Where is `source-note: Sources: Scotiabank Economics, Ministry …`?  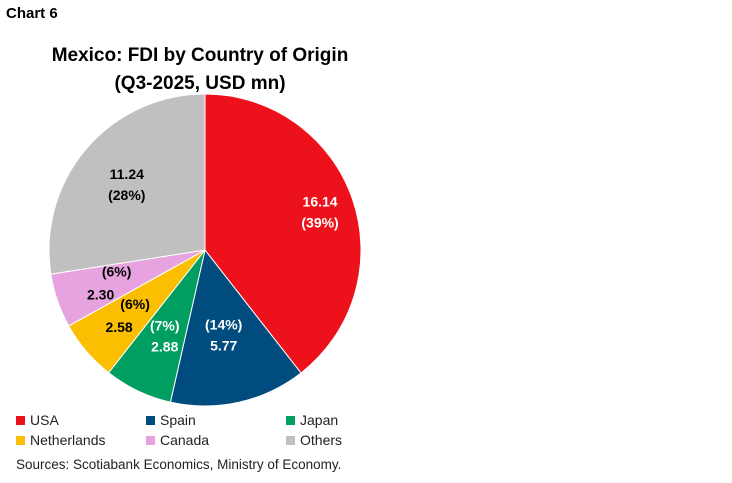 source-note: Sources: Scotiabank Economics, Ministry … is located at coordinates (179, 464).